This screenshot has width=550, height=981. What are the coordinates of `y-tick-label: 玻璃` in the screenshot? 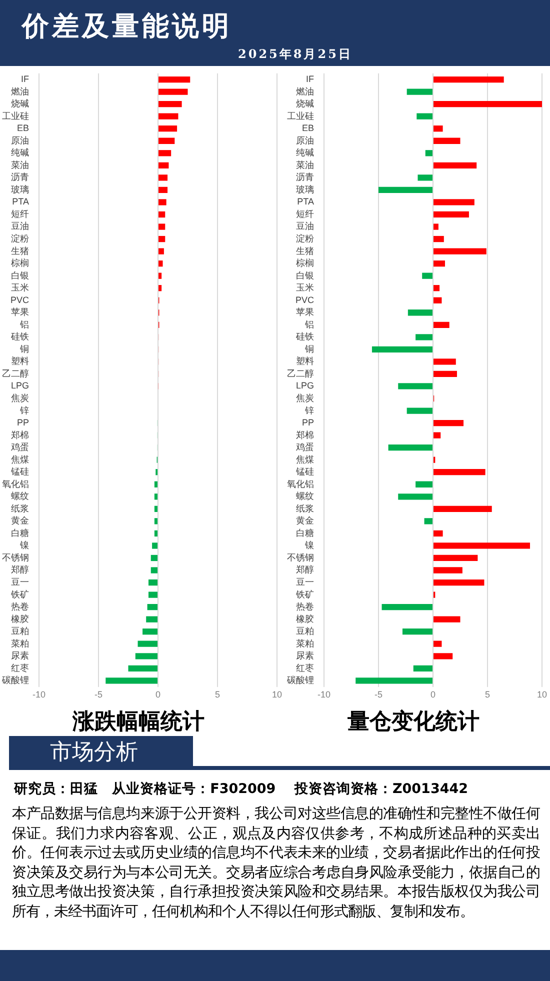 It's located at (305, 189).